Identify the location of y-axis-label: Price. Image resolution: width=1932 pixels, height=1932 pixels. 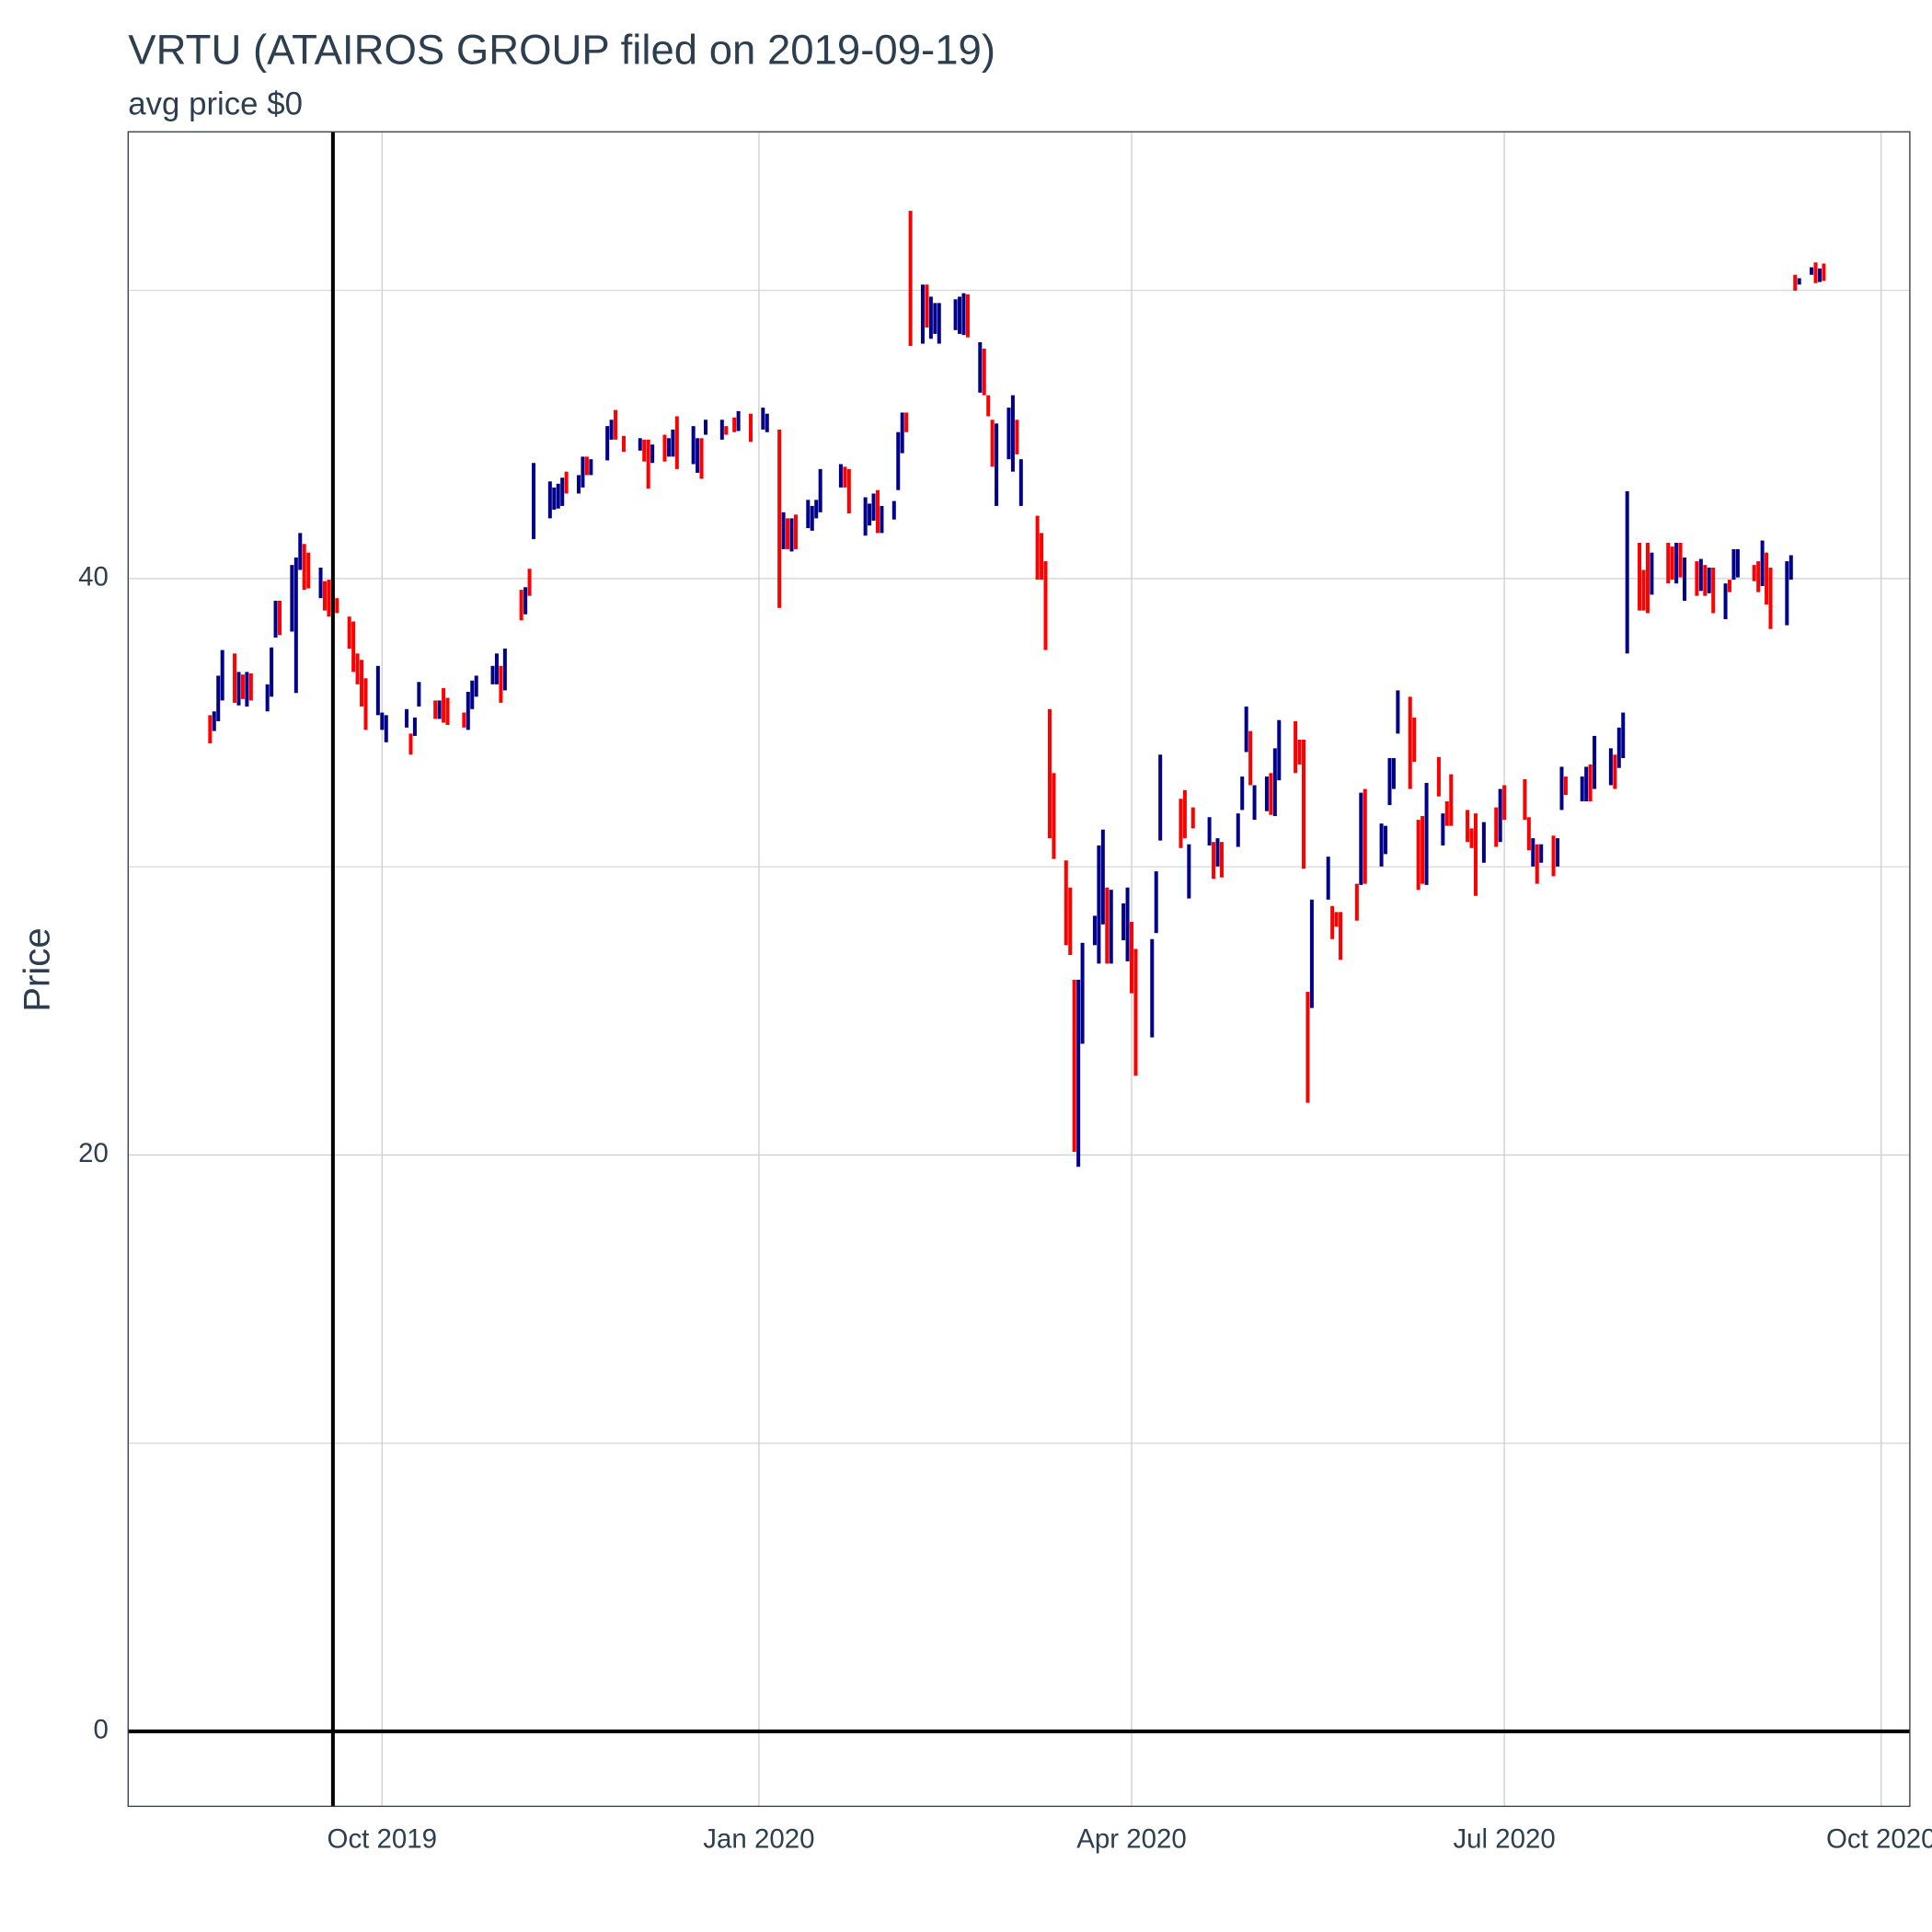
(37, 970).